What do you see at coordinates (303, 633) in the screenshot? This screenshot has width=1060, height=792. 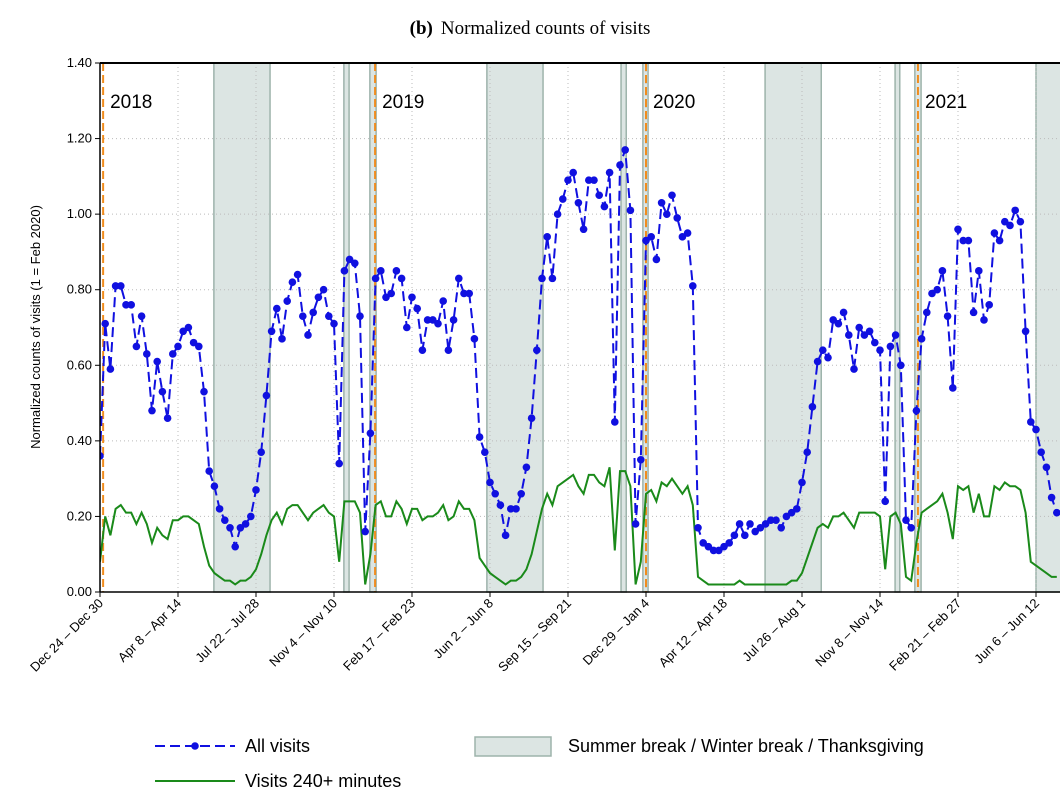 I see `x-tick-label: Nov 4 – Nov 10` at bounding box center [303, 633].